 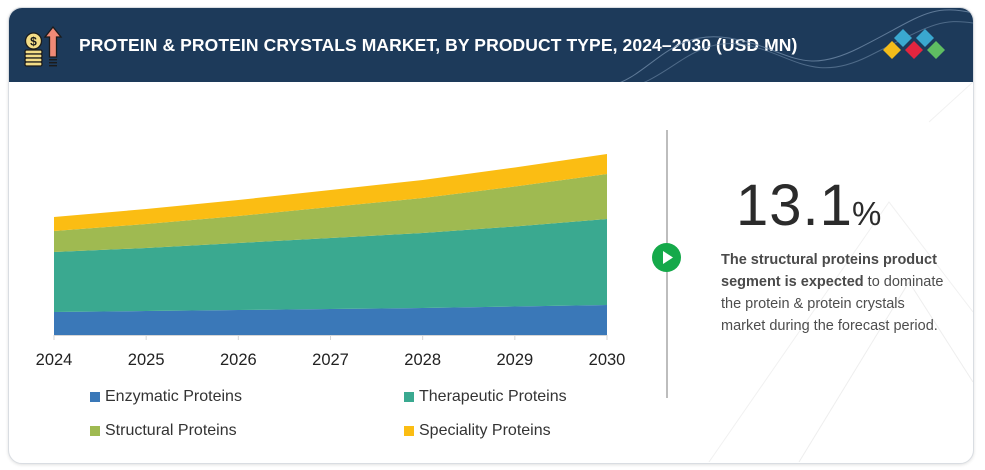 I want to click on legend-item-enzymatic: Enzymatic Proteins, so click(x=166, y=397).